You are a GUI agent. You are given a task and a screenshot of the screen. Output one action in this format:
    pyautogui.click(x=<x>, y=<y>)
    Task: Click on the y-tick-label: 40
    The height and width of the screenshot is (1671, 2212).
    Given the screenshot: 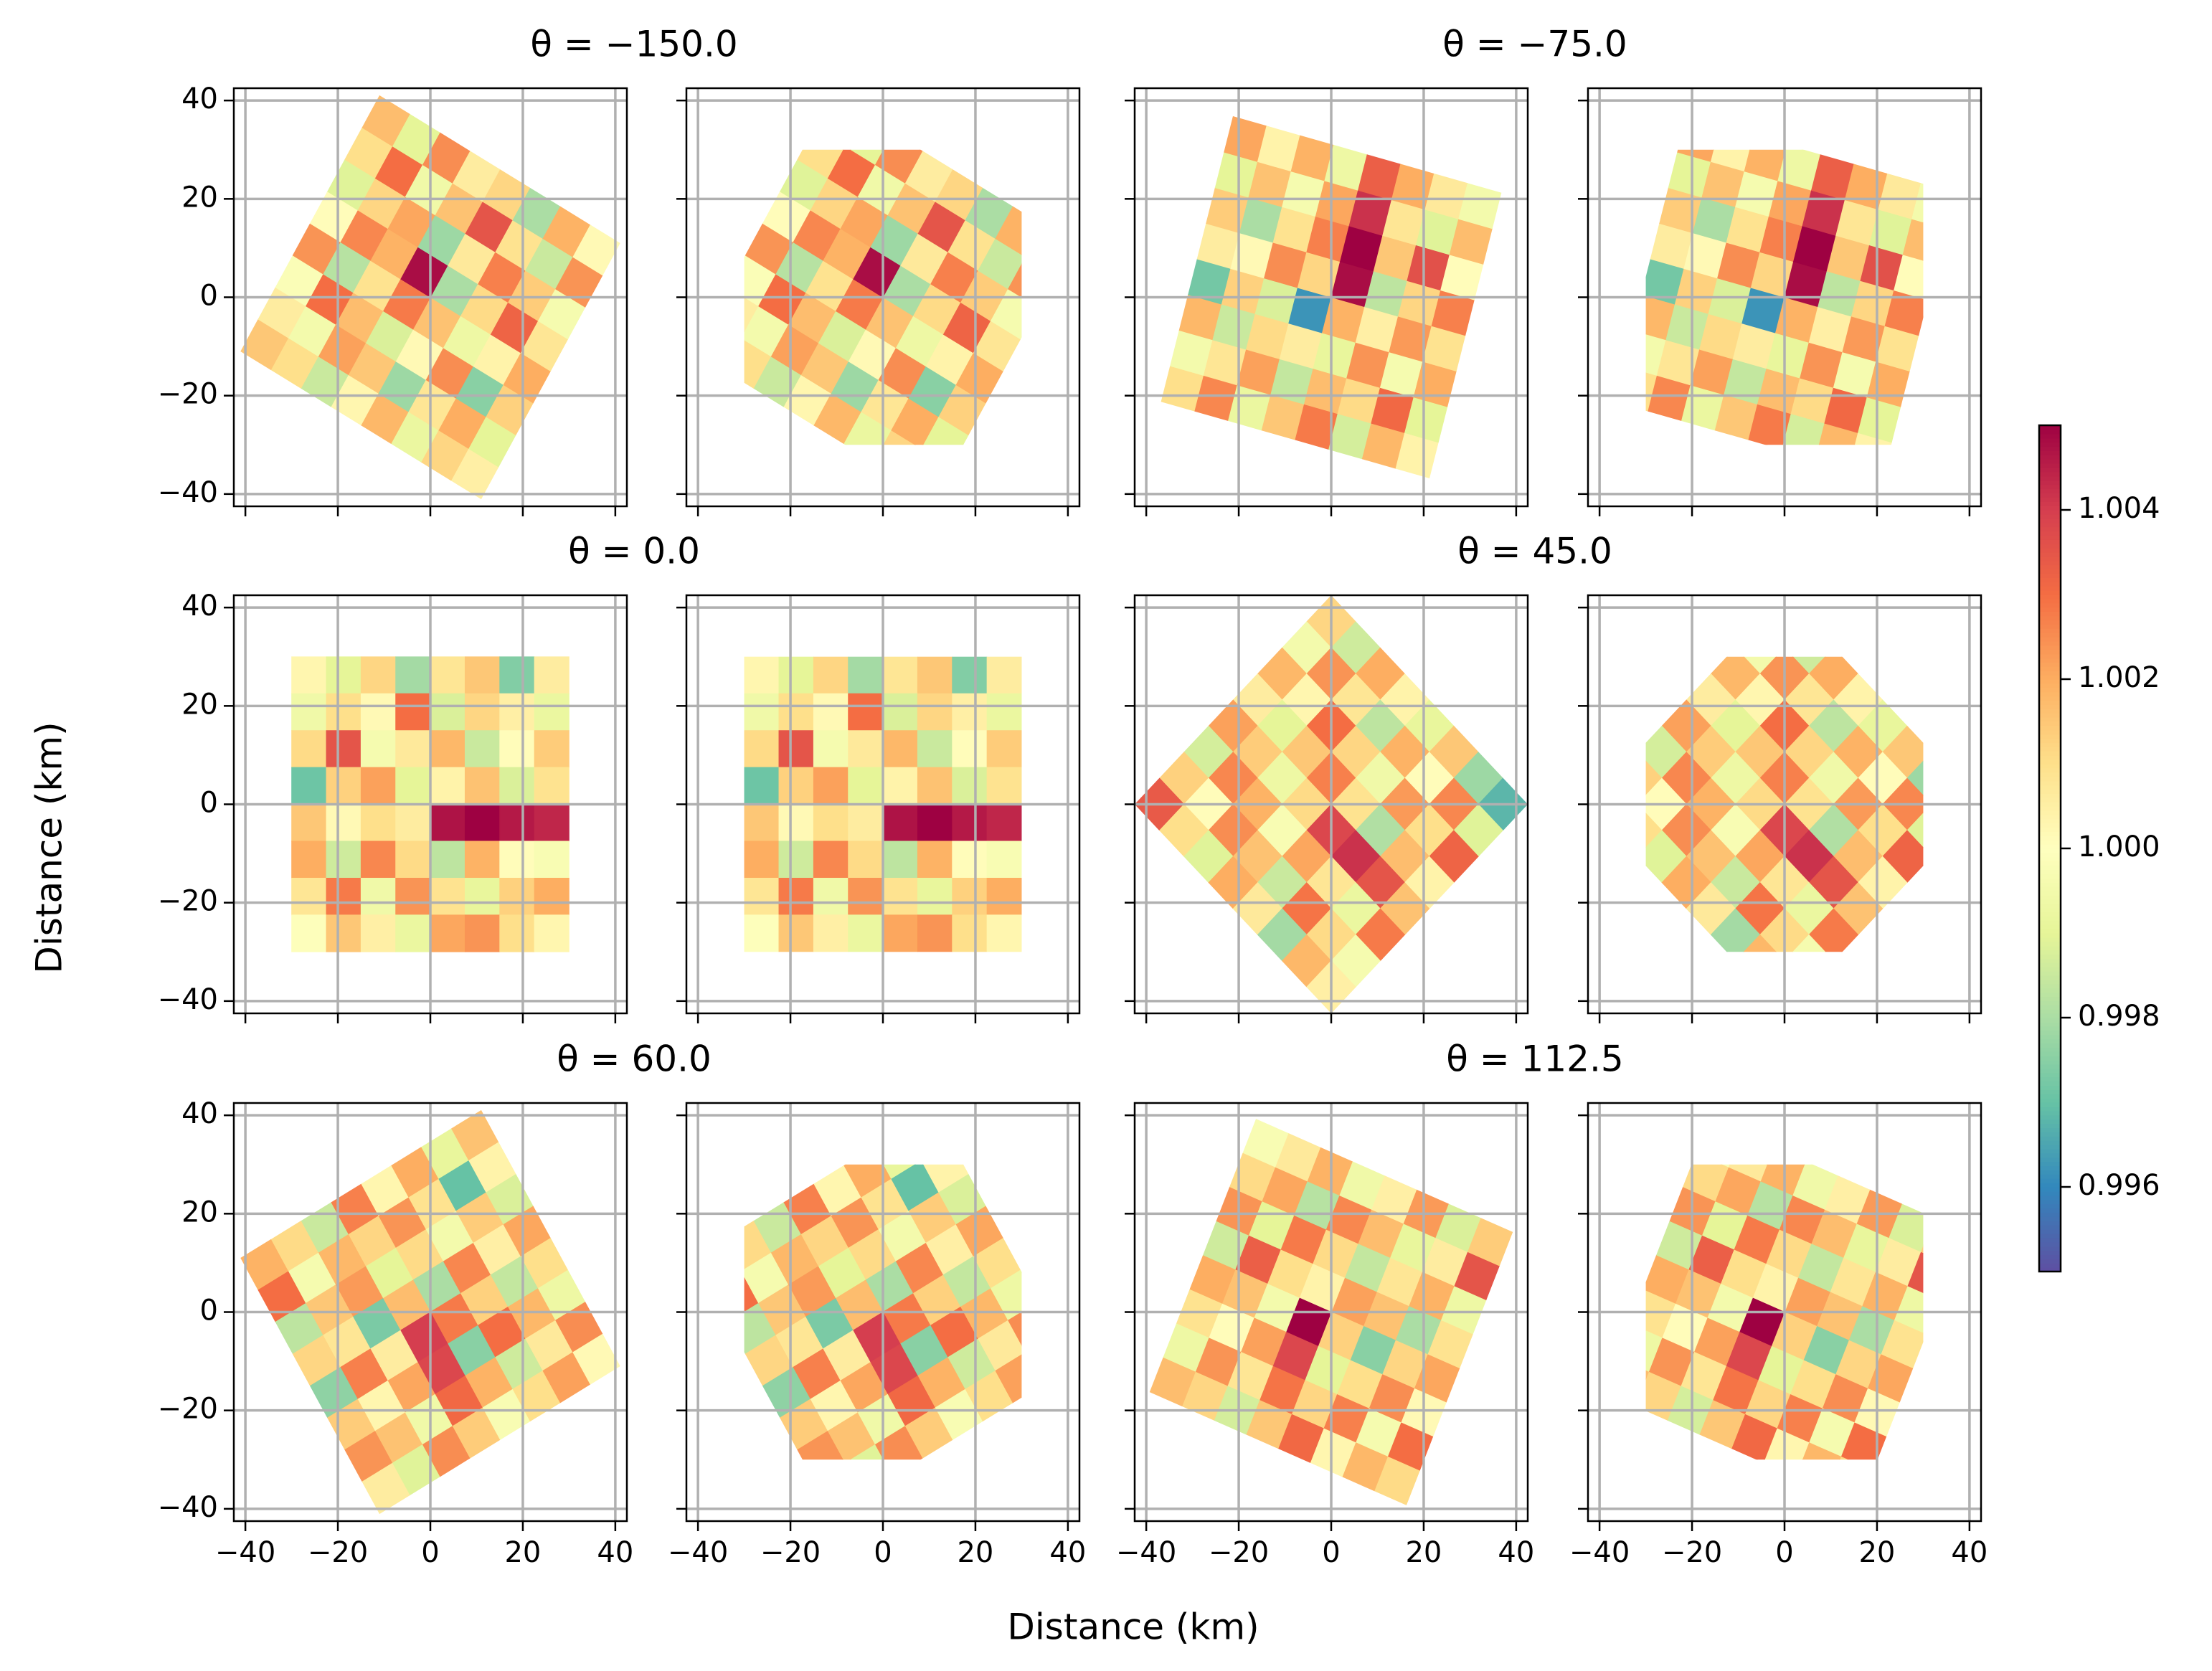 What is the action you would take?
    pyautogui.click(x=199, y=606)
    